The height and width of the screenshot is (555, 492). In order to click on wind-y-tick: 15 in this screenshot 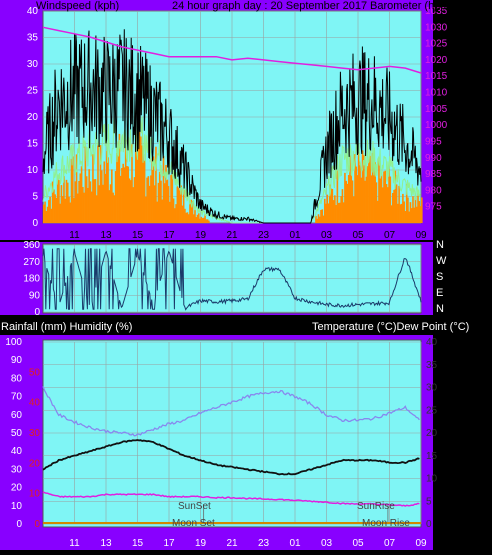, I will do `click(33, 144)`.